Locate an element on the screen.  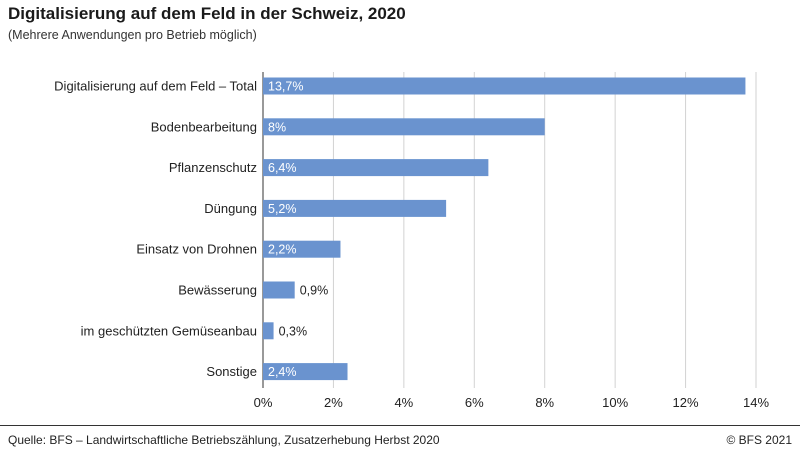
x-tick-label: 12% is located at coordinates (686, 402).